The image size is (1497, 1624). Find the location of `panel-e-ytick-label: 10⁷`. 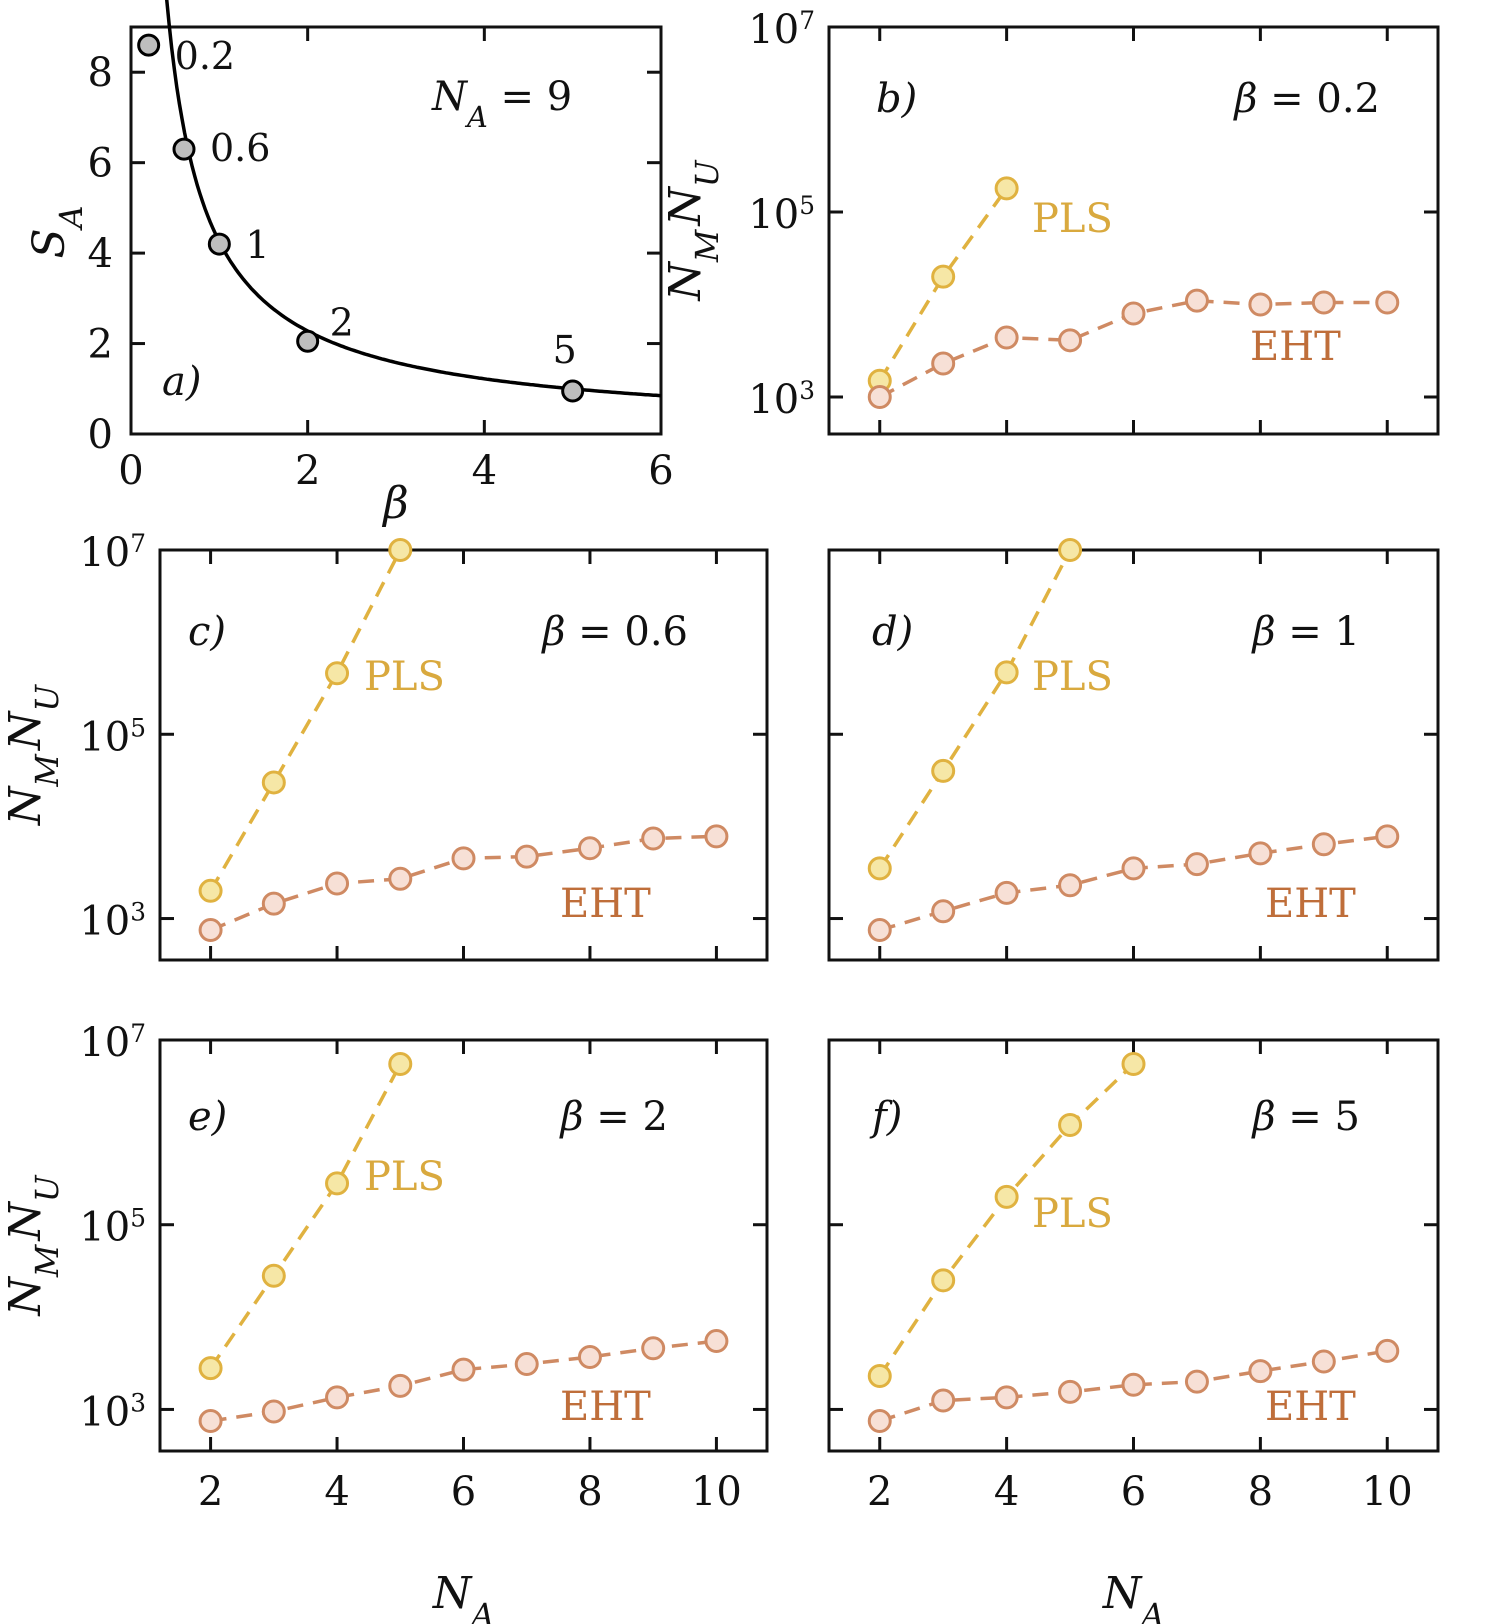

panel-e-ytick-label: 10⁷ is located at coordinates (112, 1043).